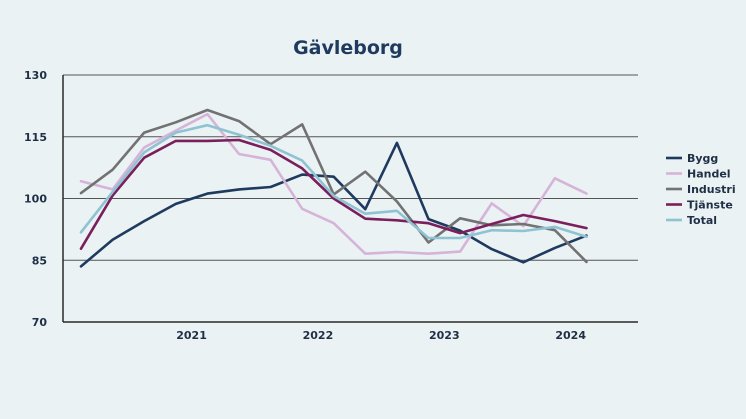 The height and width of the screenshot is (419, 746). What do you see at coordinates (381, 335) in the screenshot?
I see `x-axis-ticks: 2021 2022 2023 2024` at bounding box center [381, 335].